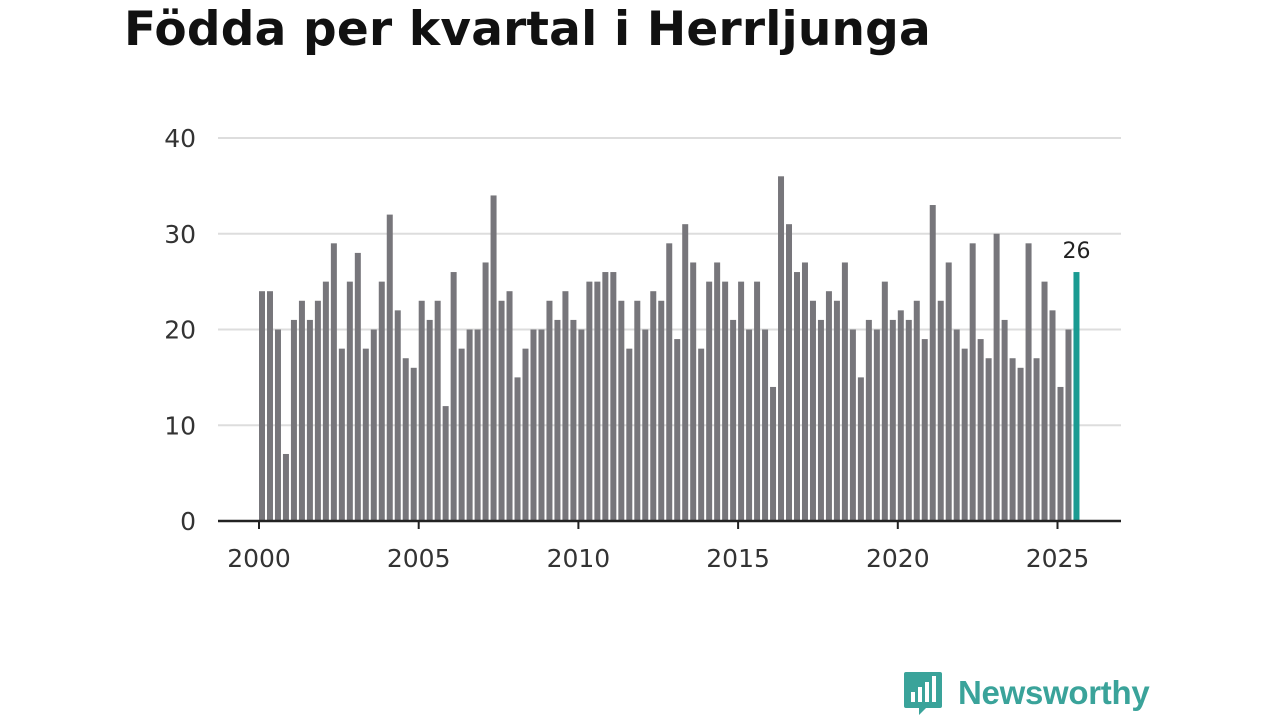 The image size is (1280, 720). What do you see at coordinates (180, 138) in the screenshot?
I see `y-tick-label: 40` at bounding box center [180, 138].